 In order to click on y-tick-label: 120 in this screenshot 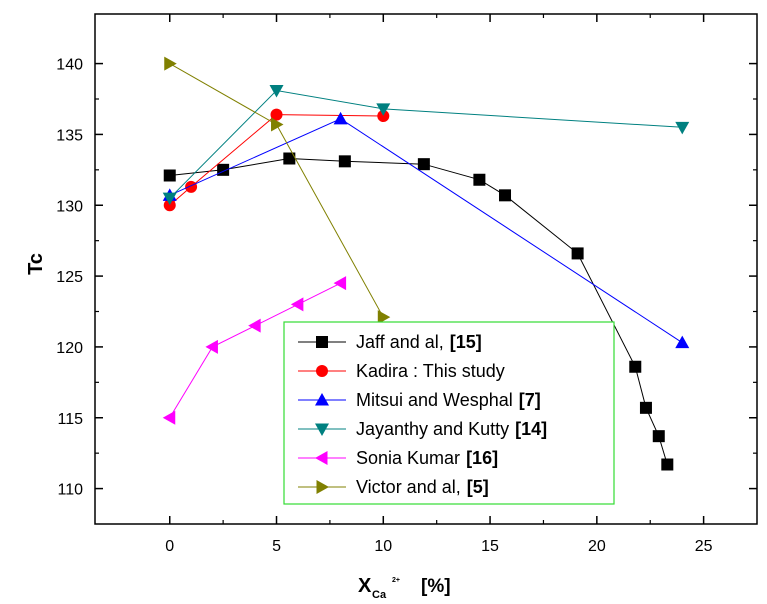, I will do `click(69, 348)`.